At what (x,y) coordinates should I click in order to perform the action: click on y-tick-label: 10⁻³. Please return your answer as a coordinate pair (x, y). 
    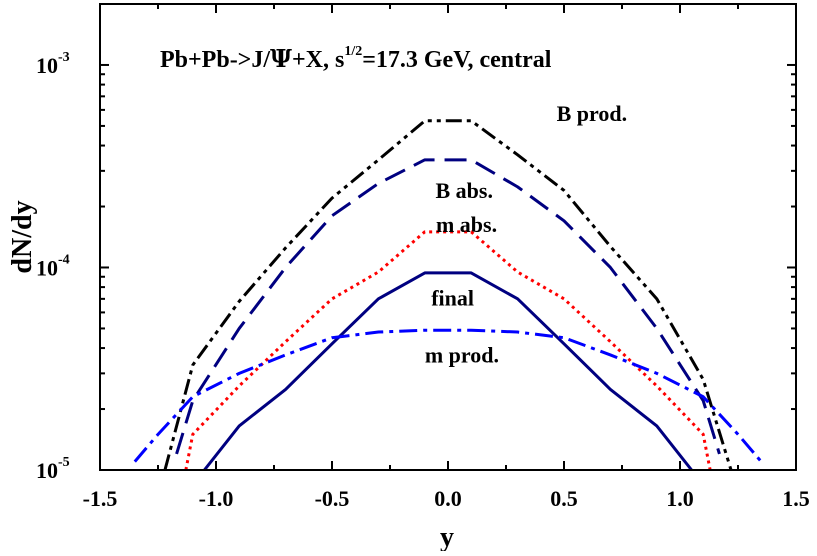
    Looking at the image, I should click on (53, 64).